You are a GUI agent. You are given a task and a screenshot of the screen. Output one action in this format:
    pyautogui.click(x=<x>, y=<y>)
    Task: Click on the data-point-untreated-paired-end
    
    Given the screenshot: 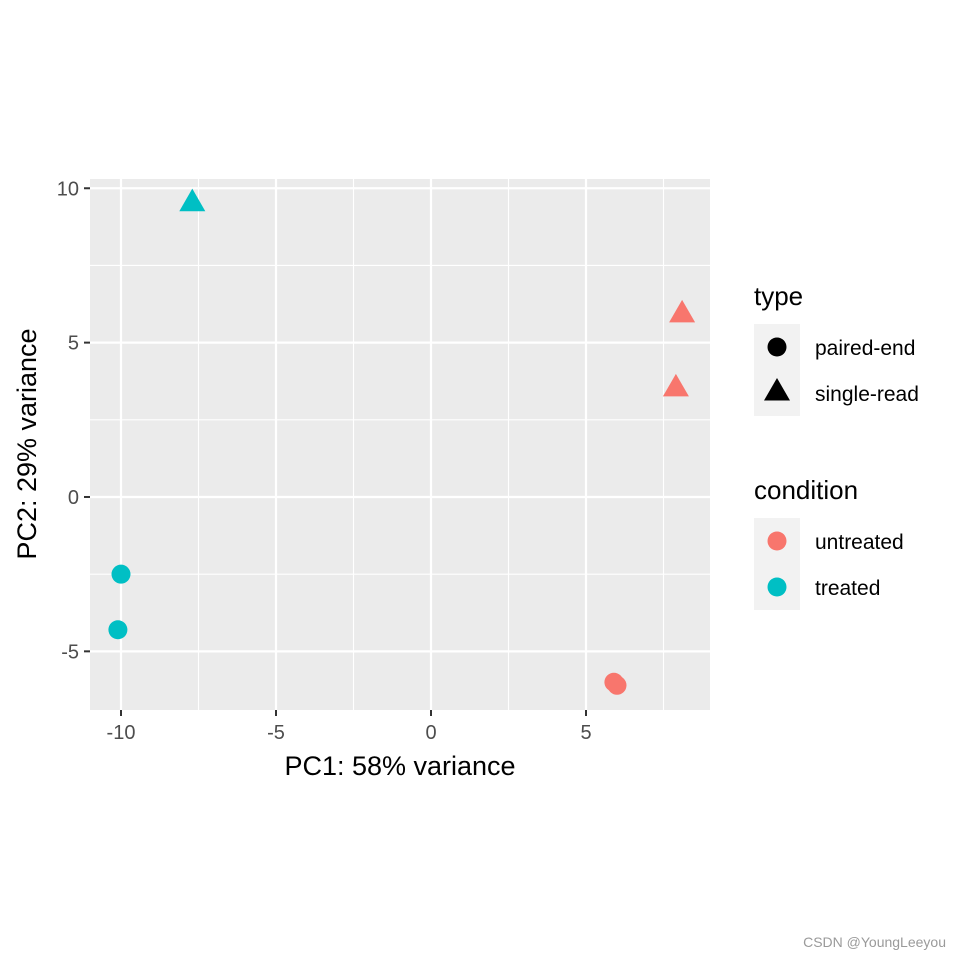 What is the action you would take?
    pyautogui.click(x=617, y=685)
    